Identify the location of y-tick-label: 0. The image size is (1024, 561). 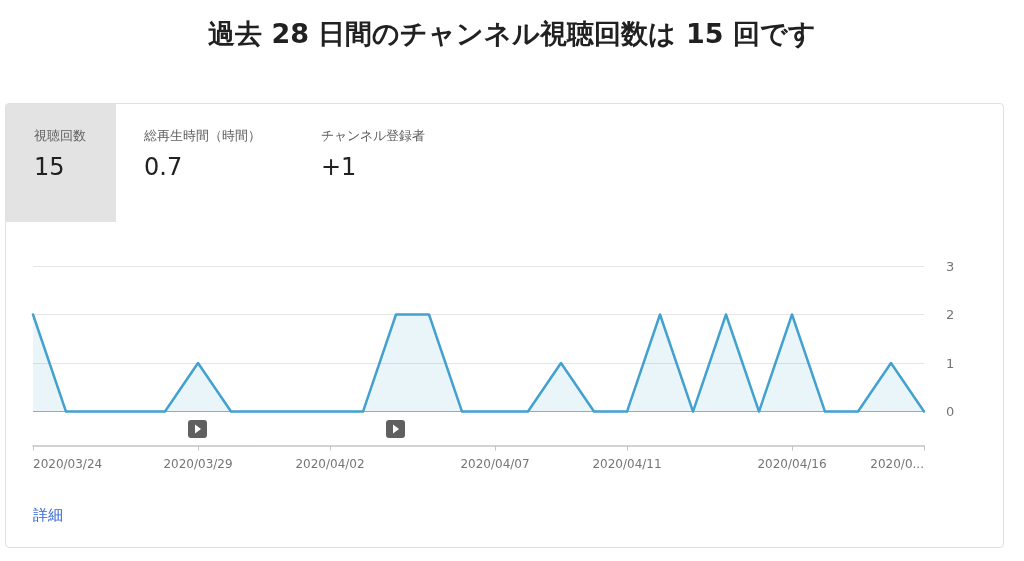
(950, 412).